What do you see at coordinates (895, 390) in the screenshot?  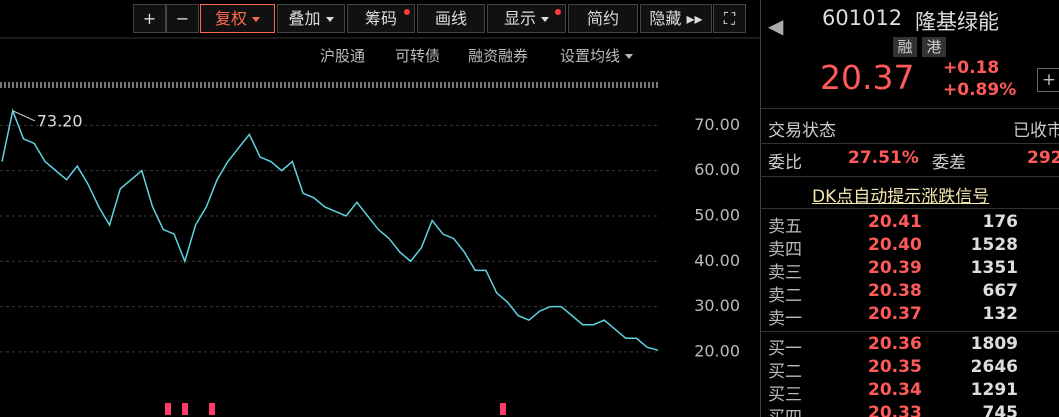 I see `book-price: 20.34` at bounding box center [895, 390].